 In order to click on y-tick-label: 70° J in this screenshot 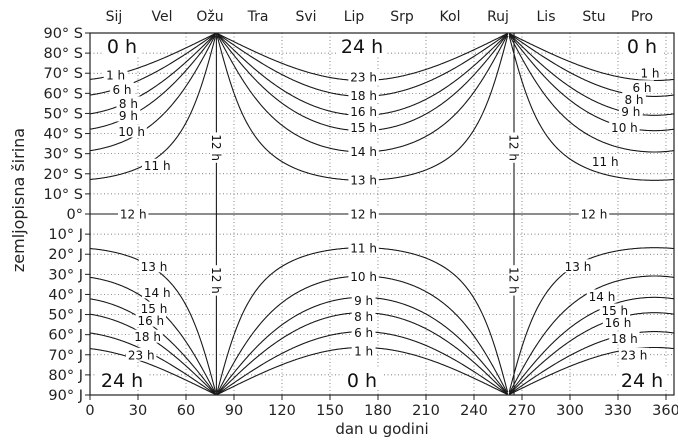, I will do `click(65, 356)`.